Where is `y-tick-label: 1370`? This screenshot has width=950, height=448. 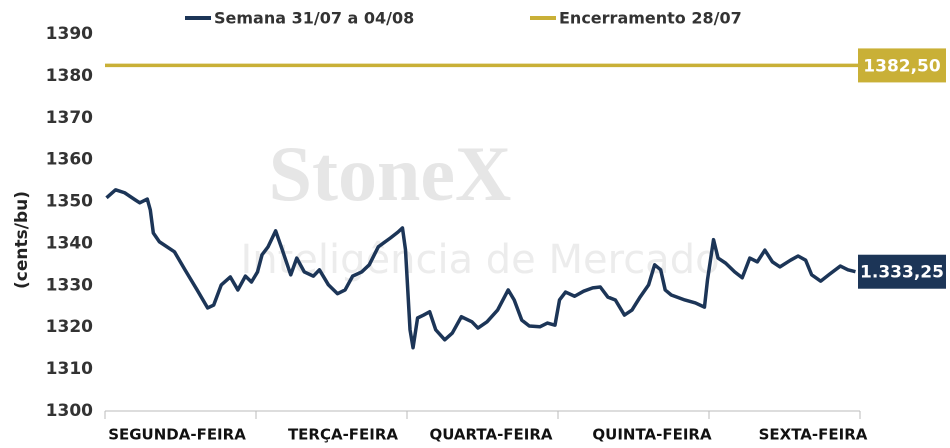
y-tick-label: 1370 is located at coordinates (69, 118).